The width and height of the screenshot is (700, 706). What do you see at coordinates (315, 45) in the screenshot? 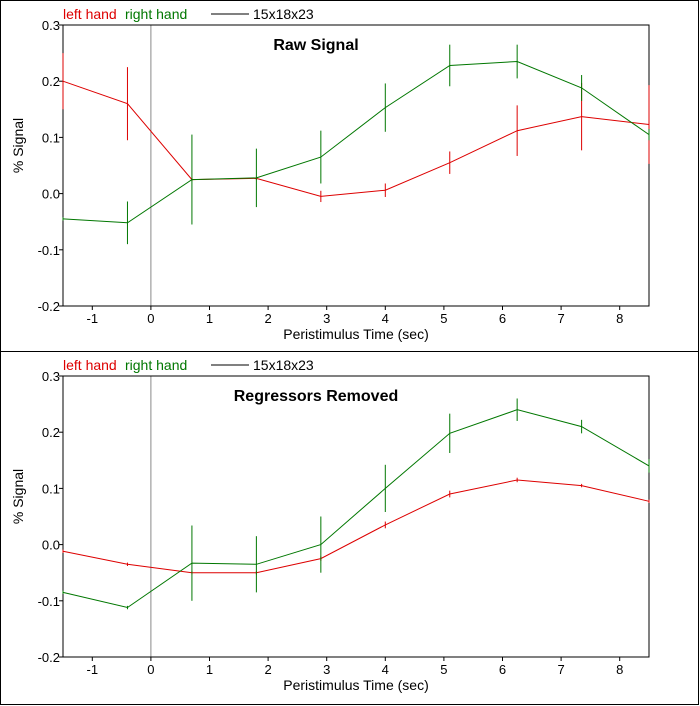
I see `chart-title: Raw Signal` at bounding box center [315, 45].